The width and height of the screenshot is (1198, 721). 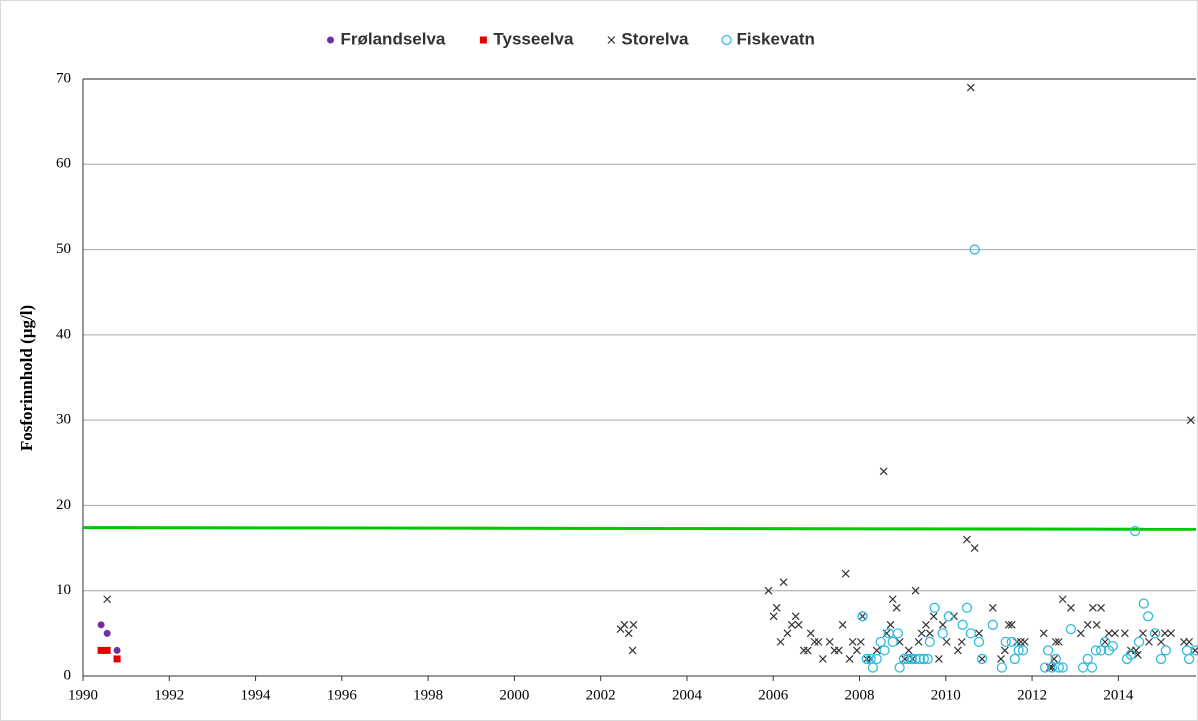 I want to click on trend-line, so click(x=639, y=528).